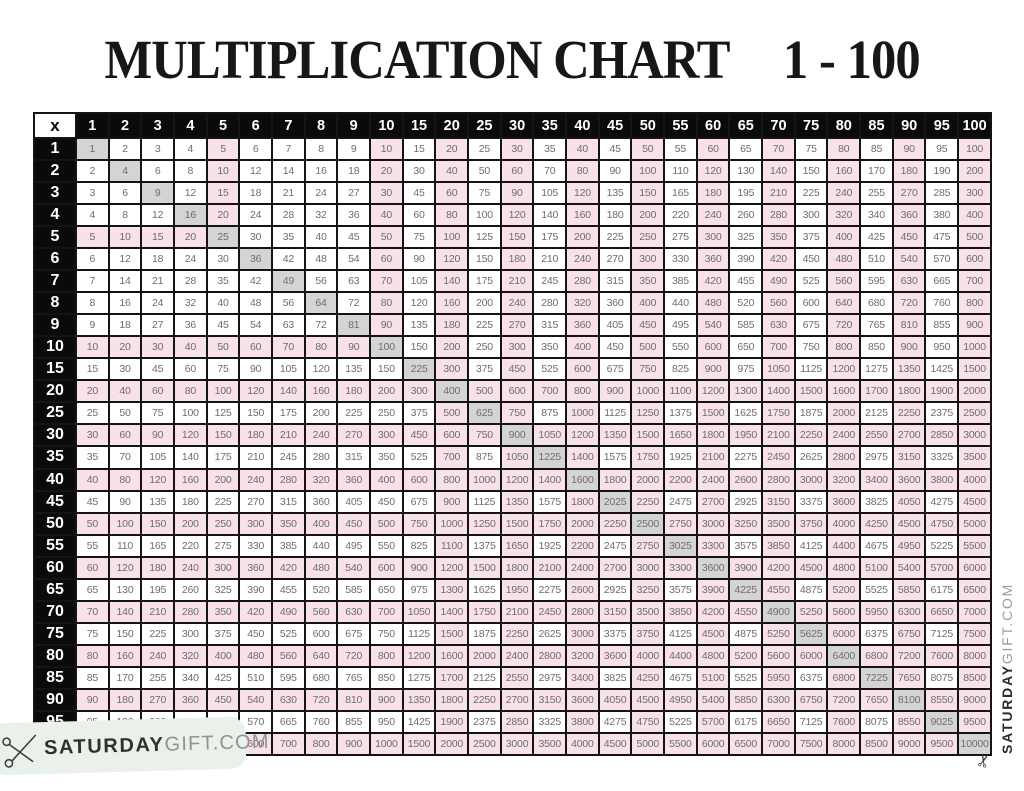 This screenshot has width=1024, height=791. Describe the element at coordinates (942, 259) in the screenshot. I see `product-cell: 570` at that location.